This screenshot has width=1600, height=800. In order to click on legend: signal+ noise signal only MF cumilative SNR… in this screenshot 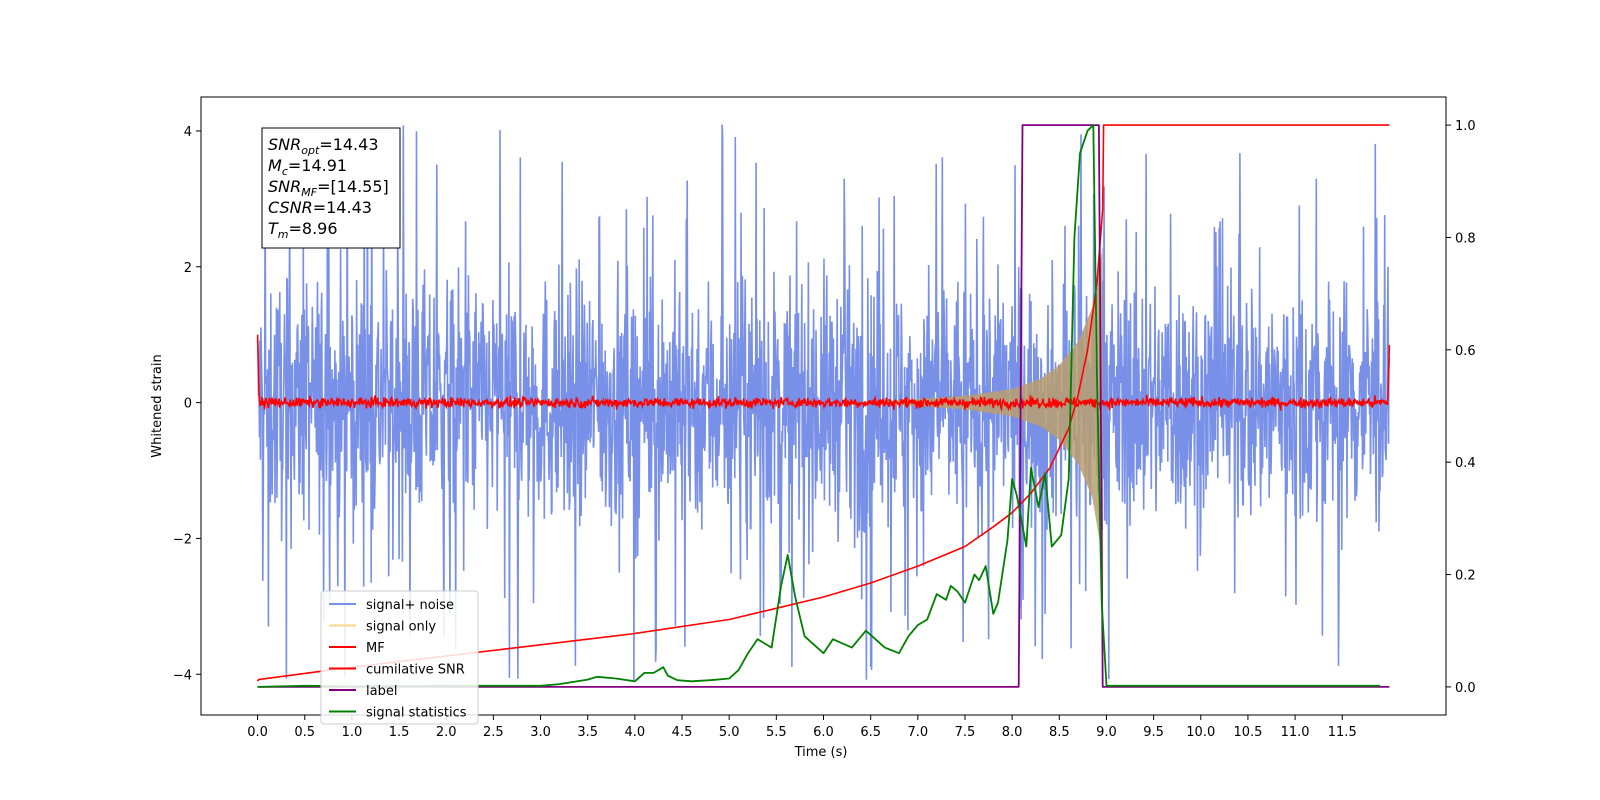, I will do `click(399, 657)`.